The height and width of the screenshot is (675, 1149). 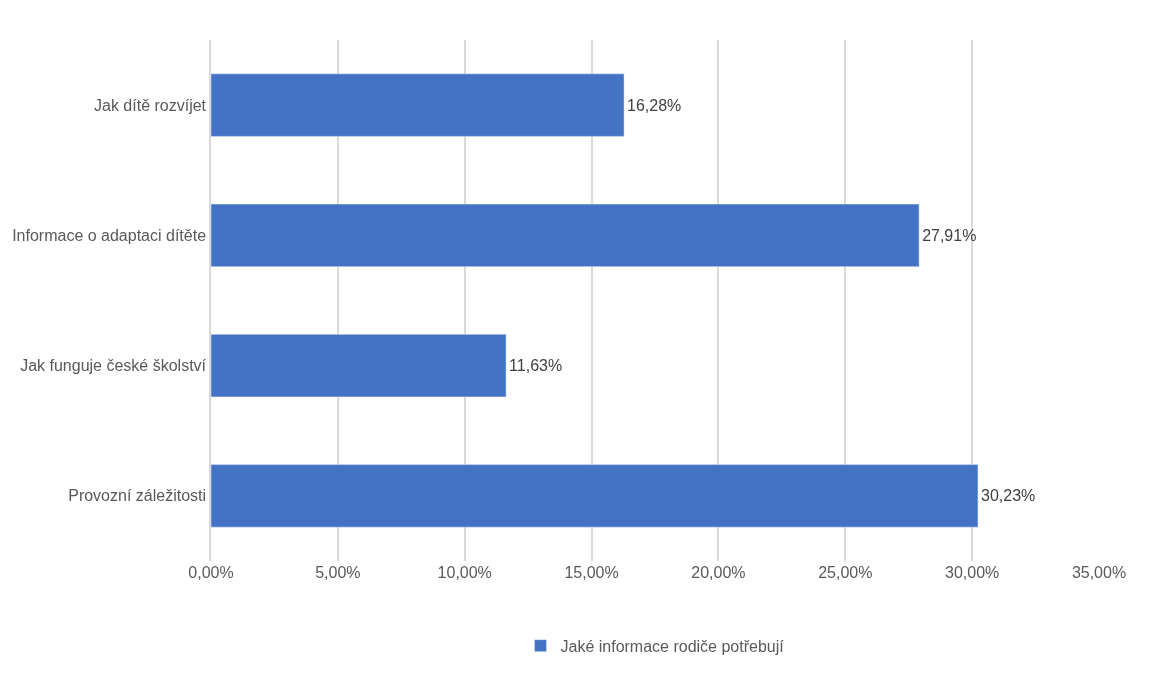 I want to click on x-tick-label: 0,00%, so click(x=211, y=572).